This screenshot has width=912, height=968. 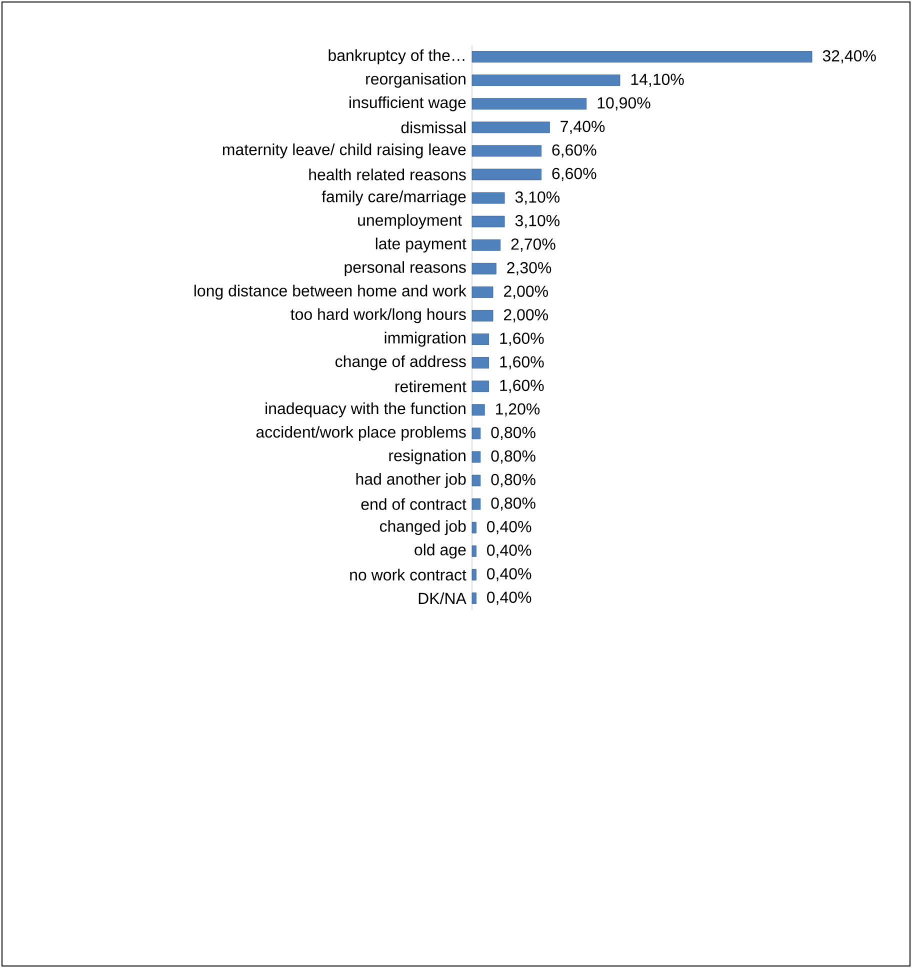 I want to click on y-tick-label: inadequacy with the function, so click(x=366, y=410).